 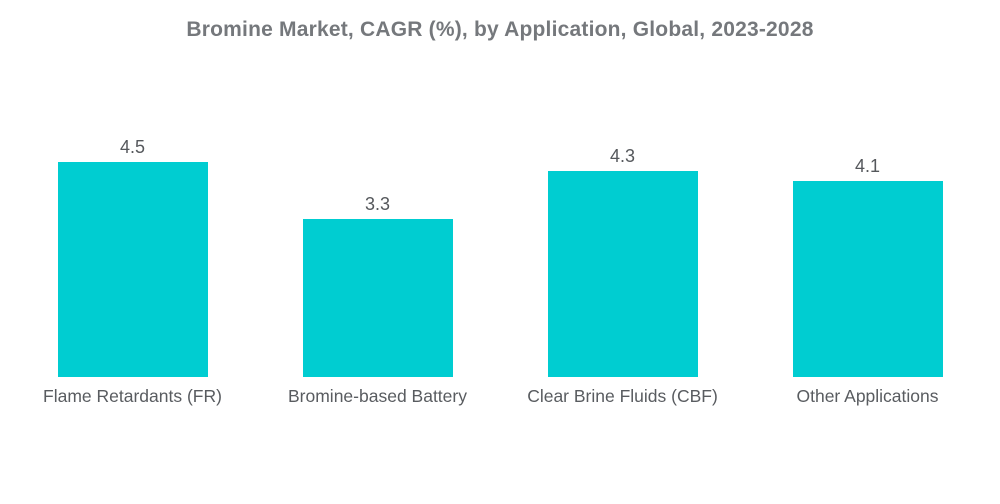 What do you see at coordinates (867, 396) in the screenshot?
I see `category-label: Other Applications` at bounding box center [867, 396].